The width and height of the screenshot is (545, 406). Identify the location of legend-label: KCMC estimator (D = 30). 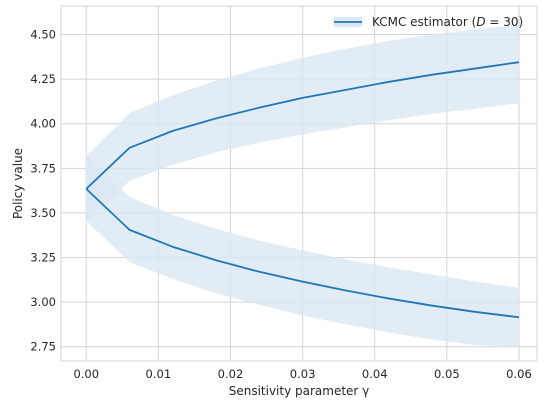
(447, 22).